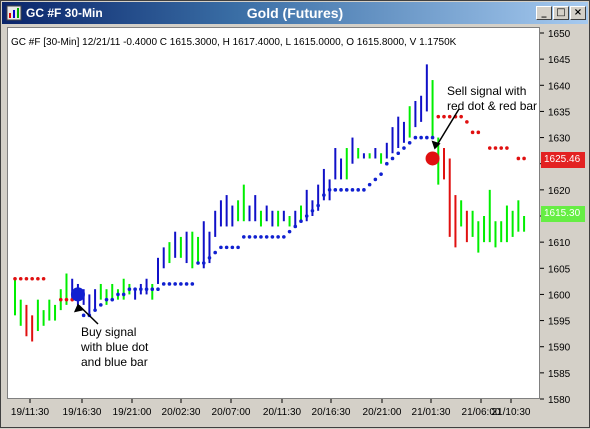  Describe the element at coordinates (559, 322) in the screenshot. I see `y-tick-label: 1595` at that location.